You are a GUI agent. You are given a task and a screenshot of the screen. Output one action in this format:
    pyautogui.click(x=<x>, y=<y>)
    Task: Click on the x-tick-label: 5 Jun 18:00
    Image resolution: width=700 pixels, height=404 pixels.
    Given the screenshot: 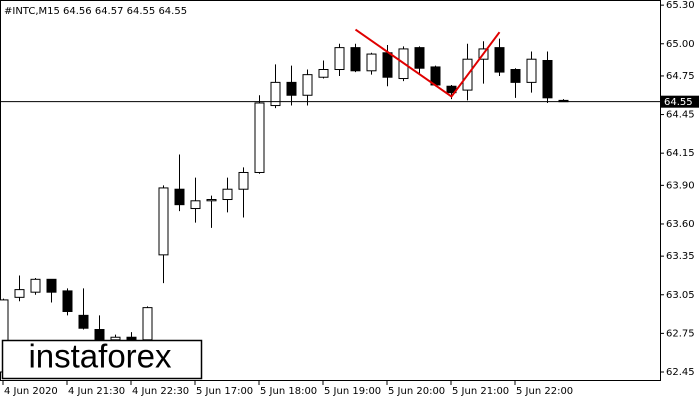 What is the action you would take?
    pyautogui.click(x=288, y=391)
    